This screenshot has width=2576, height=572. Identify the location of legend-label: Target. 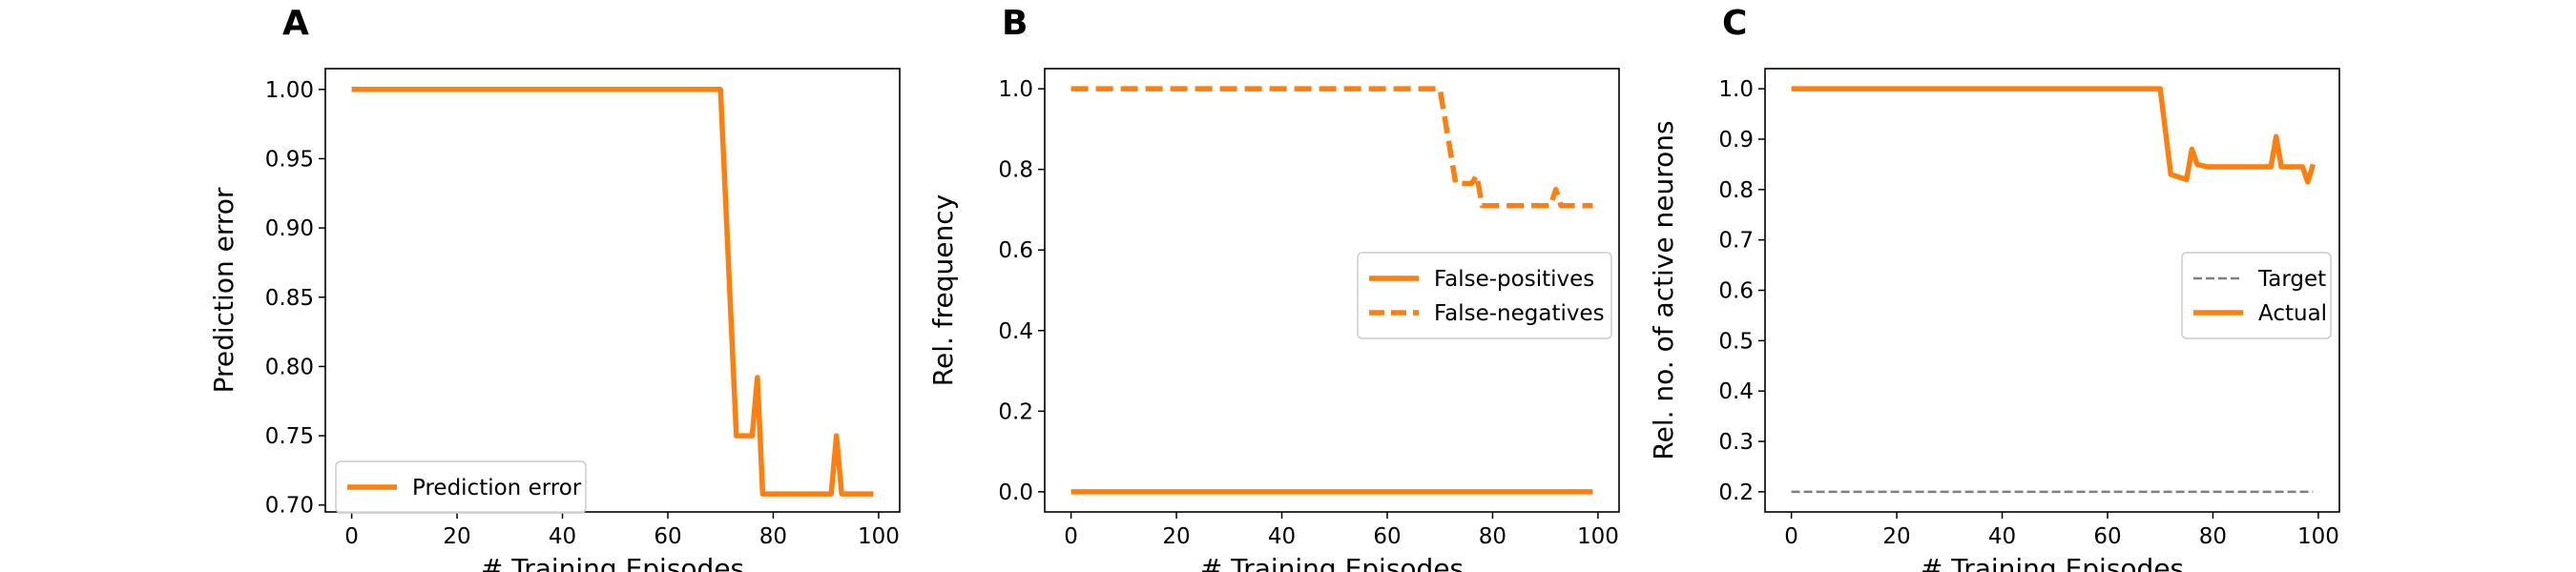
(2291, 279).